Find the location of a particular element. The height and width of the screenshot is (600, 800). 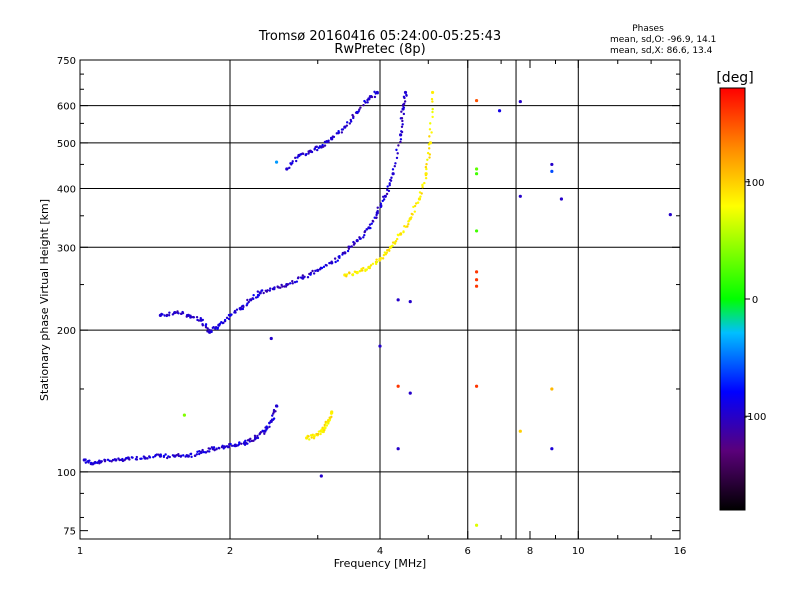

x-tick-label: 8 is located at coordinates (530, 551).